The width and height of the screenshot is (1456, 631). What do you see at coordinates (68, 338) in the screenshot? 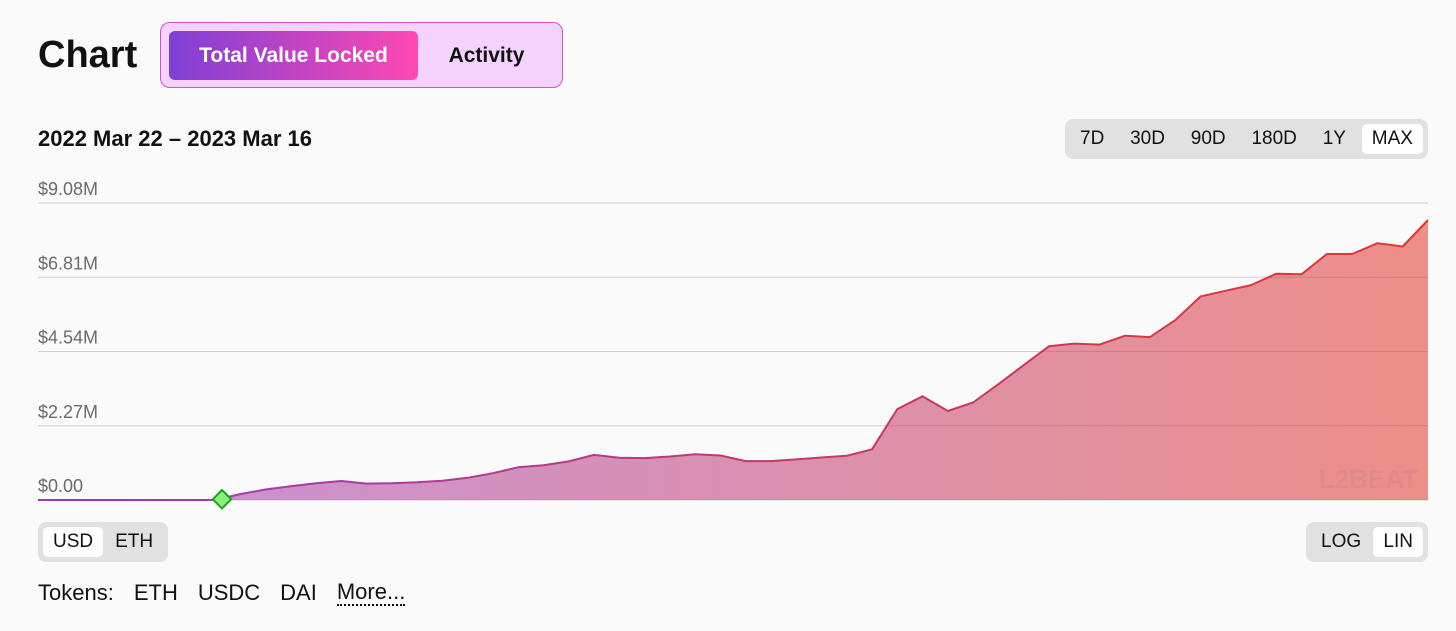
I see `y-tick-label: $4.54M` at bounding box center [68, 338].